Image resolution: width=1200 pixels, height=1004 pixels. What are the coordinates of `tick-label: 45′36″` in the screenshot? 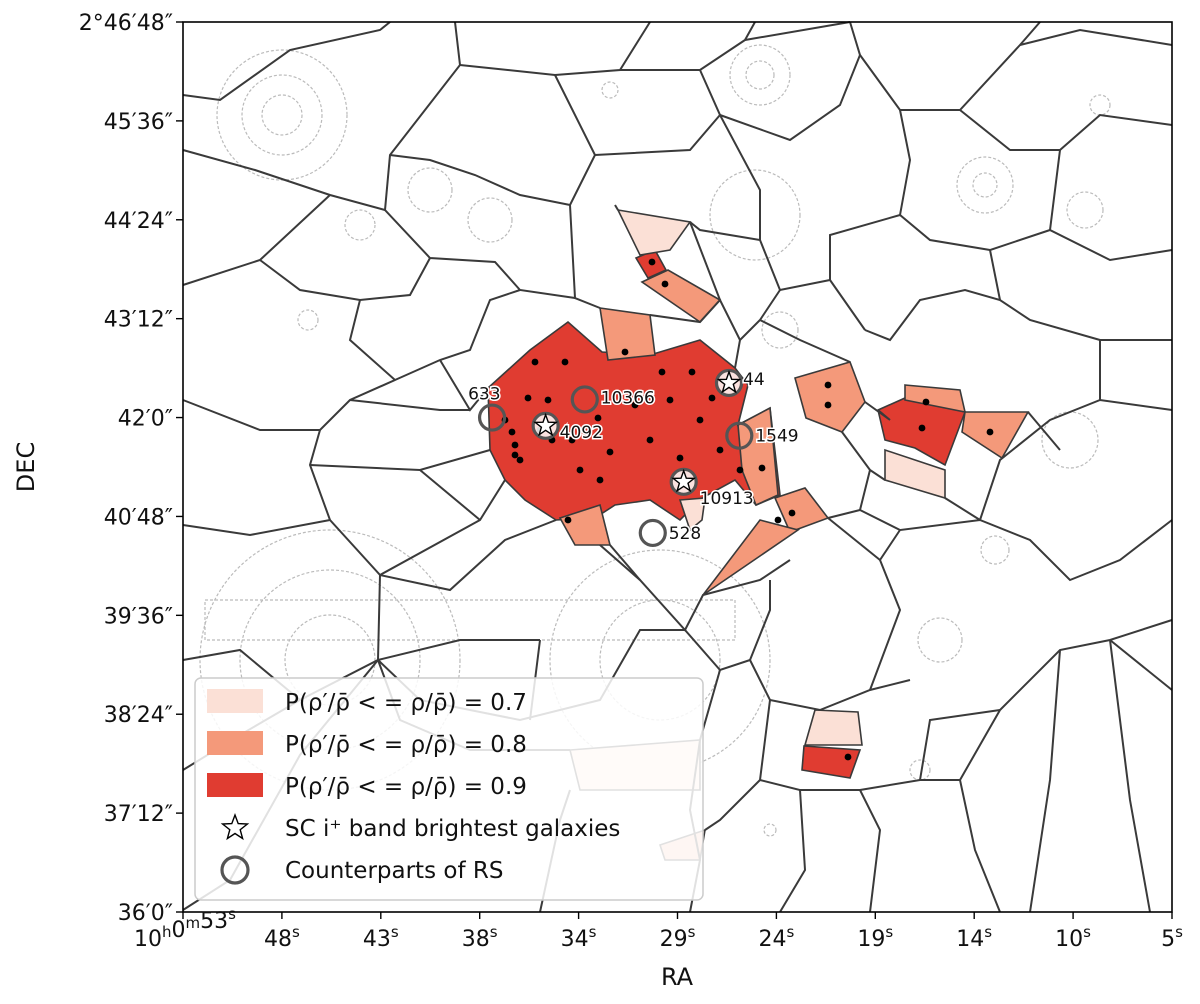 It's located at (138, 122).